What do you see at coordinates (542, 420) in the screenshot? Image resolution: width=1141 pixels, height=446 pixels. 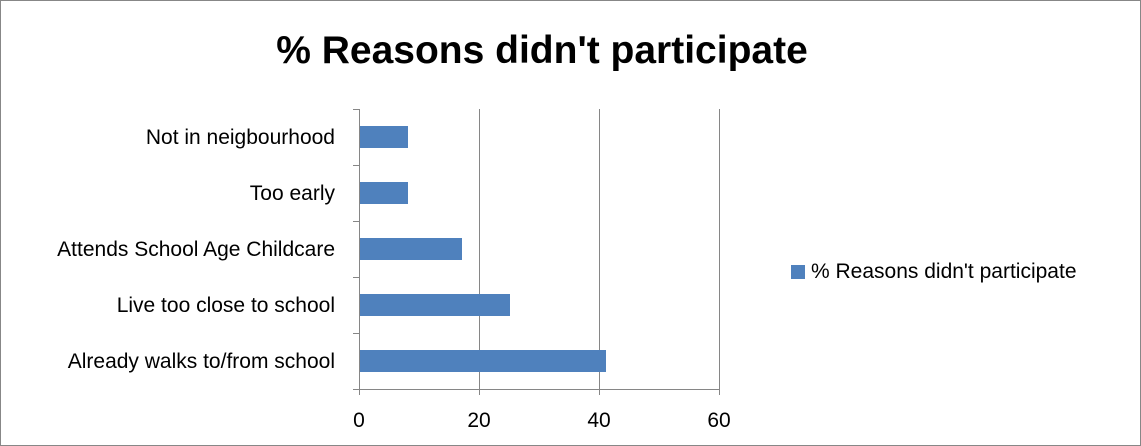 I see `x-tick-labels: 0 20 40 60` at bounding box center [542, 420].